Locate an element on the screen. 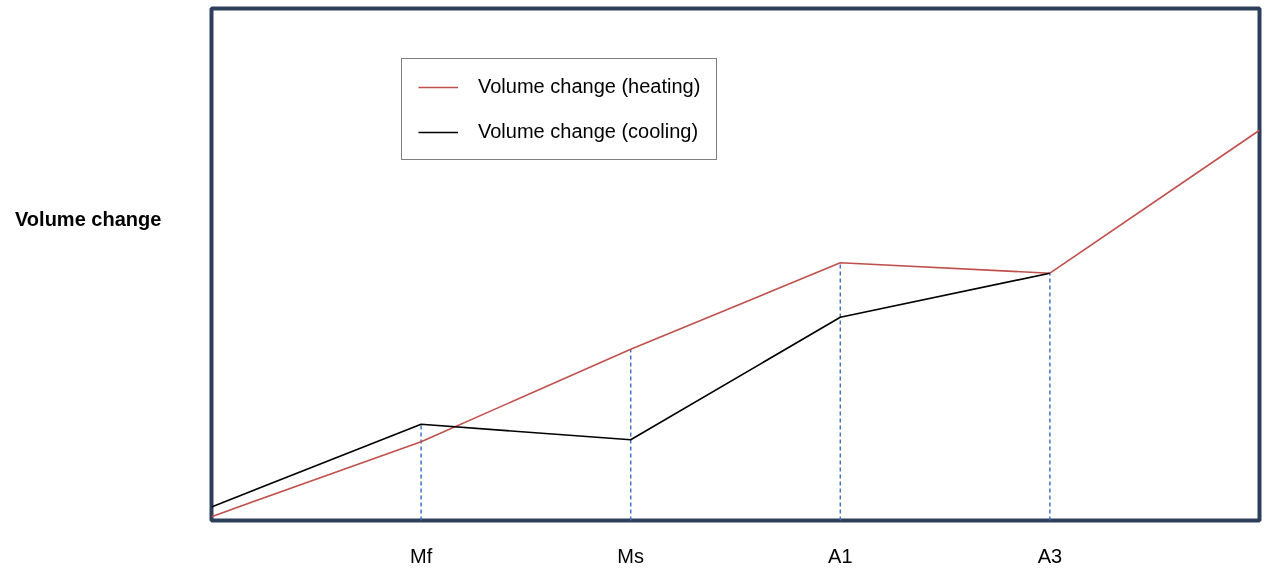 The width and height of the screenshot is (1269, 582). y-axis-title: Volume change is located at coordinates (88, 219).